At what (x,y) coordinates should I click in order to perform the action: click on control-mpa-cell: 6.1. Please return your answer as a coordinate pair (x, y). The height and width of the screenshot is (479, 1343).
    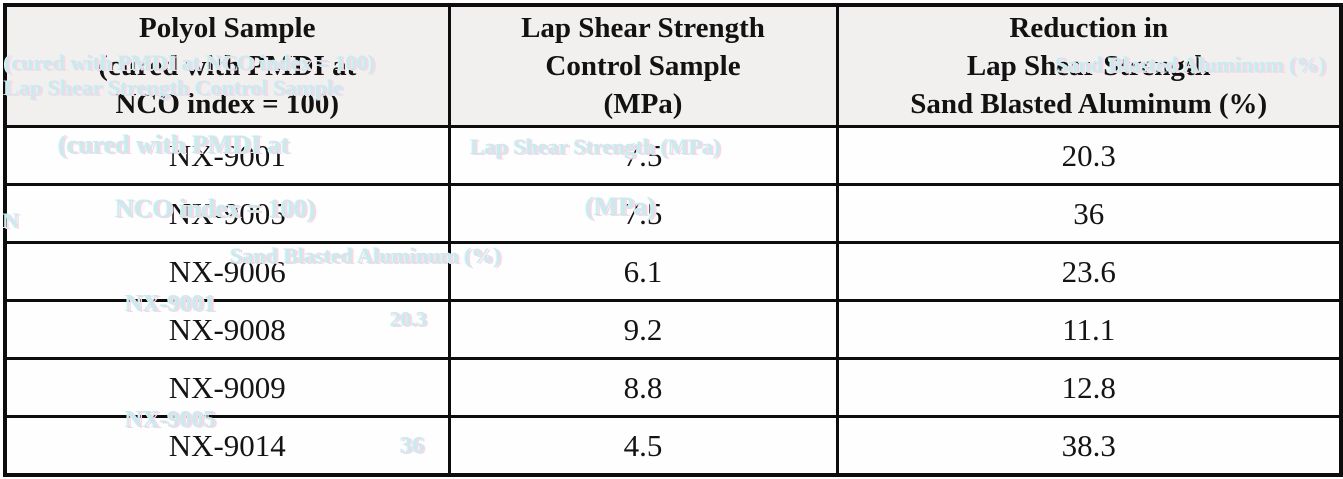
    Looking at the image, I should click on (643, 271).